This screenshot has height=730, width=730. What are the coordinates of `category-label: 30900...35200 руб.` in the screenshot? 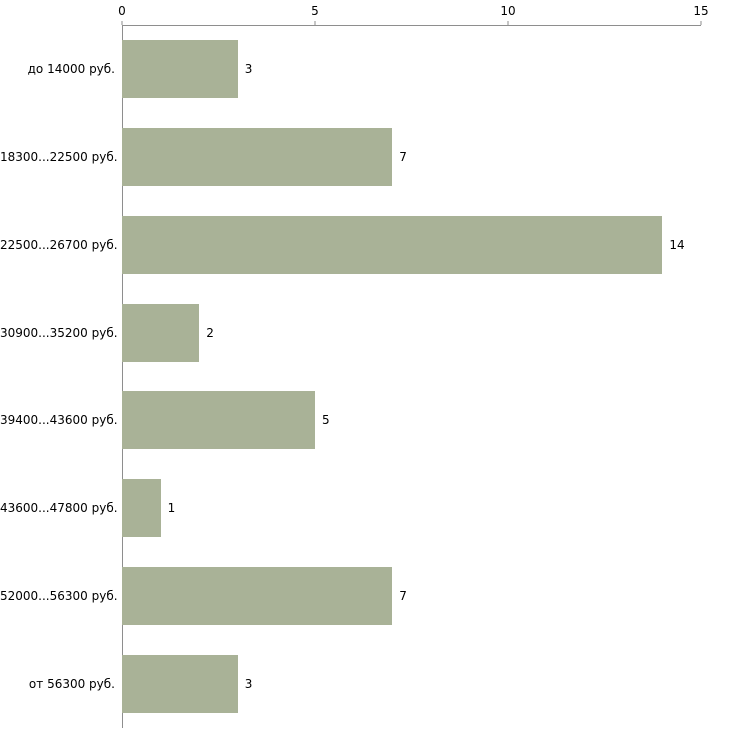 It's located at (59, 332).